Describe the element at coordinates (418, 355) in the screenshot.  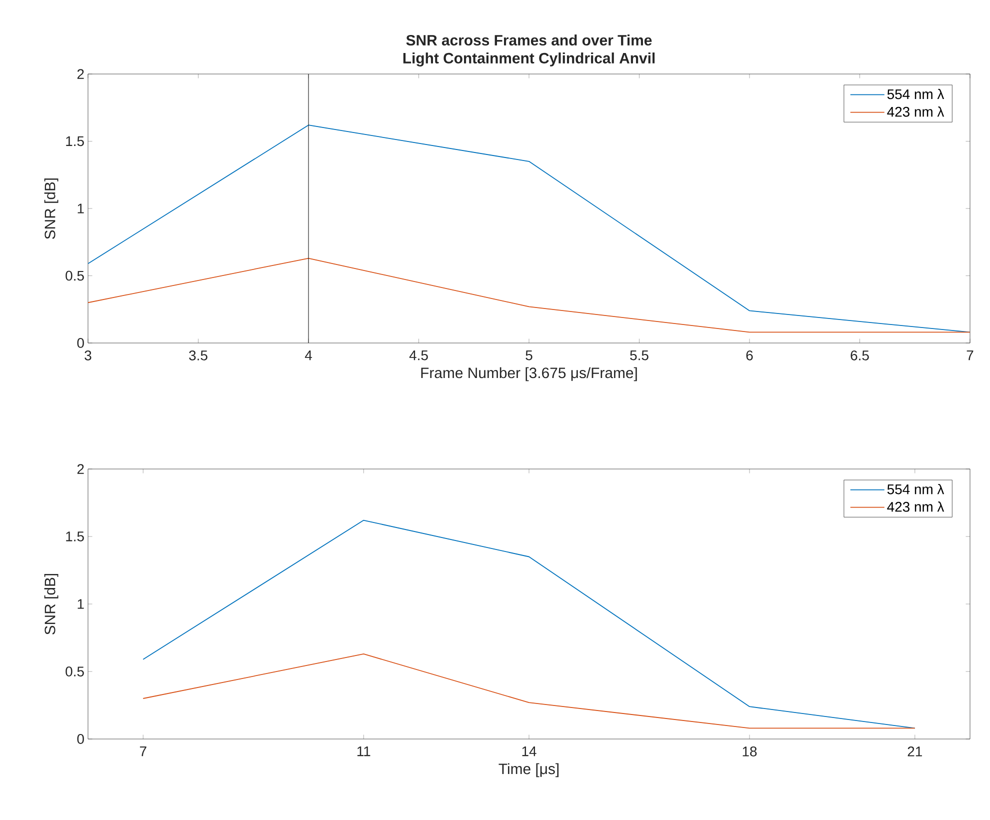
I see `x-tick-label: 4.5` at that location.